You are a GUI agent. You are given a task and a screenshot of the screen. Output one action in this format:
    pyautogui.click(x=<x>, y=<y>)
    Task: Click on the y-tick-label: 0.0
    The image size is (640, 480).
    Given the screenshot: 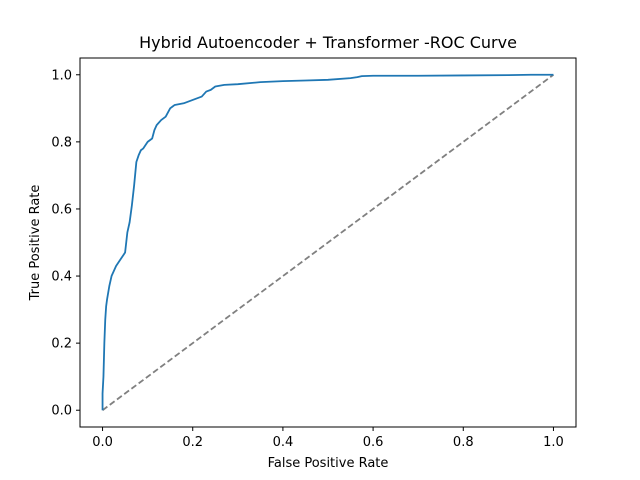 What is the action you would take?
    pyautogui.click(x=61, y=411)
    